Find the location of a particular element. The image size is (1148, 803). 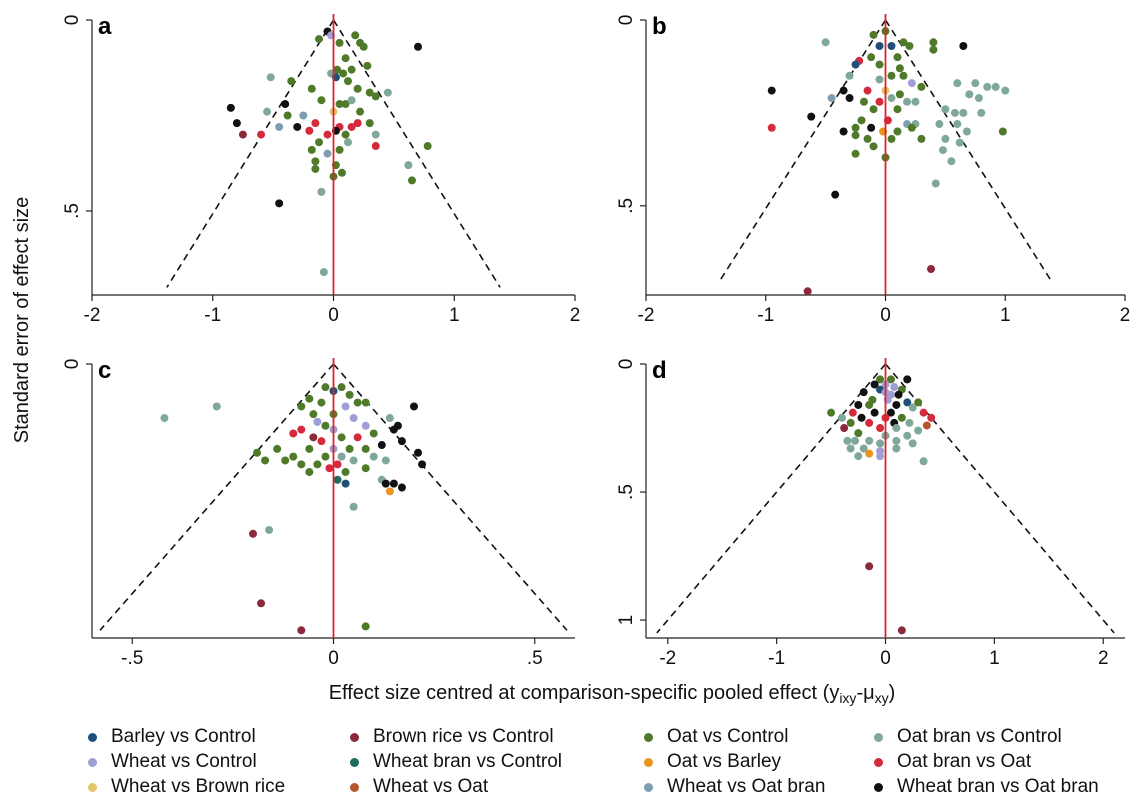

legend-label: Wheat vs Oat is located at coordinates (431, 786).